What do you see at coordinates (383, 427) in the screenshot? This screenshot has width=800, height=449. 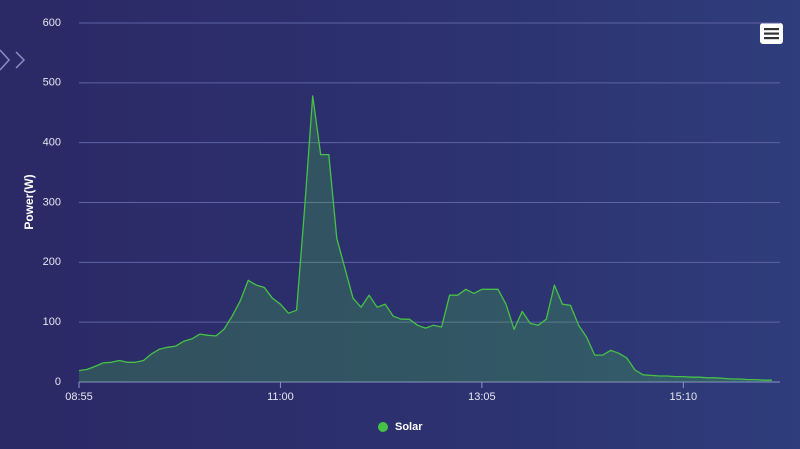 I see `legend-marker` at bounding box center [383, 427].